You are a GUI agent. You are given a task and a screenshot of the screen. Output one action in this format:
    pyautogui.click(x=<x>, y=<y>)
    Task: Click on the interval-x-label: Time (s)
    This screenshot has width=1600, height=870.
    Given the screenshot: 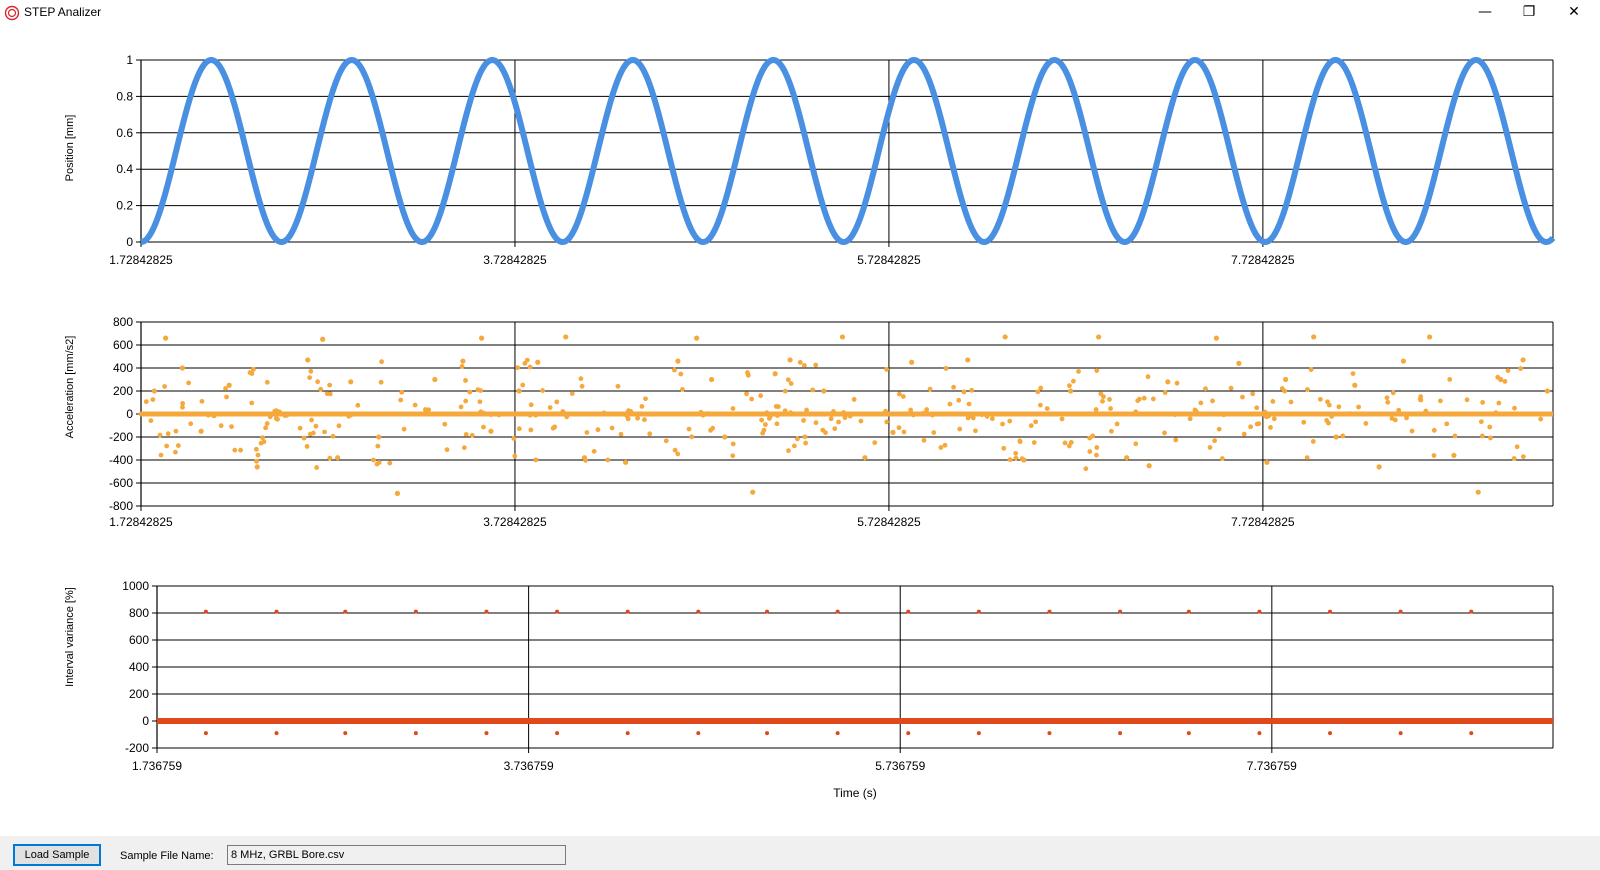 What is the action you would take?
    pyautogui.click(x=855, y=793)
    